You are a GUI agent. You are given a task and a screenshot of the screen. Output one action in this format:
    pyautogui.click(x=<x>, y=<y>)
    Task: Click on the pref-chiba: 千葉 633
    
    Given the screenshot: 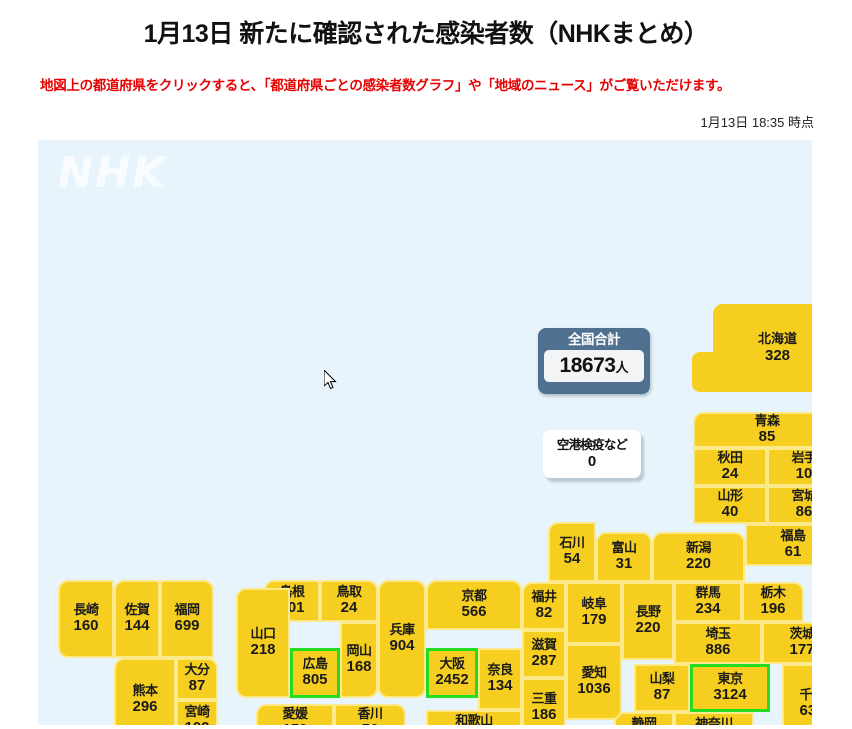 What is the action you would take?
    pyautogui.click(x=797, y=694)
    